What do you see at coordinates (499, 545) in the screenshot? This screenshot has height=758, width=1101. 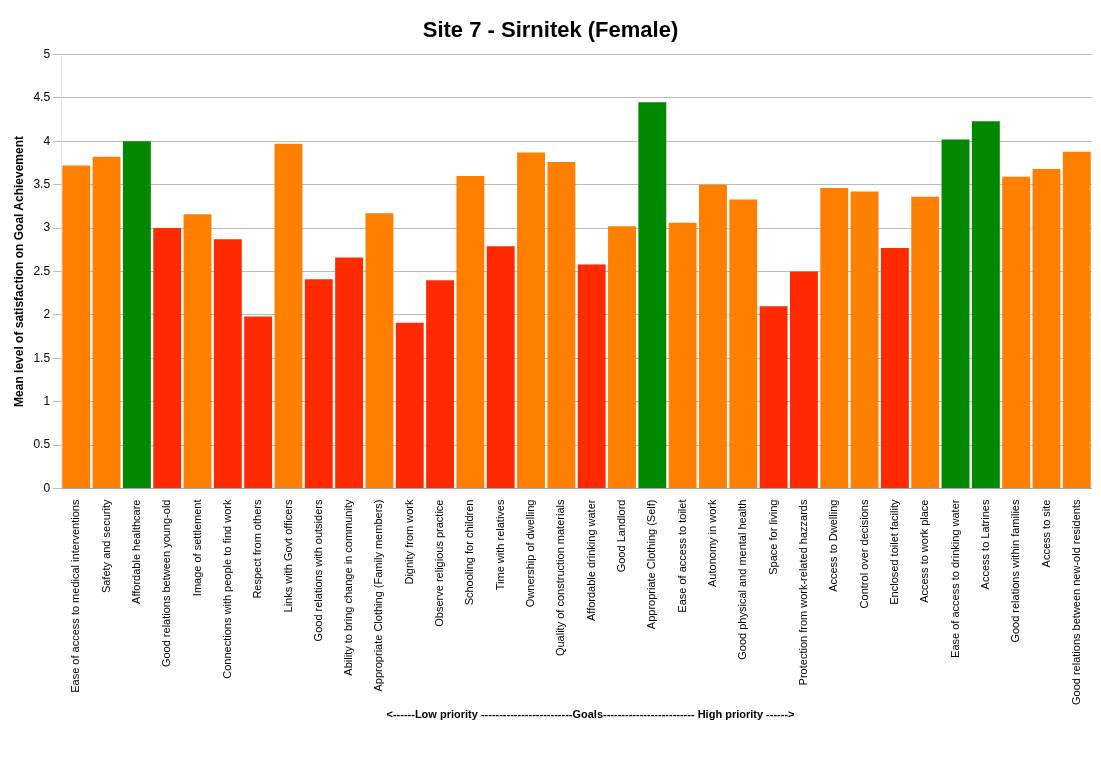 I see `x-tick-label: Time with relatives` at bounding box center [499, 545].